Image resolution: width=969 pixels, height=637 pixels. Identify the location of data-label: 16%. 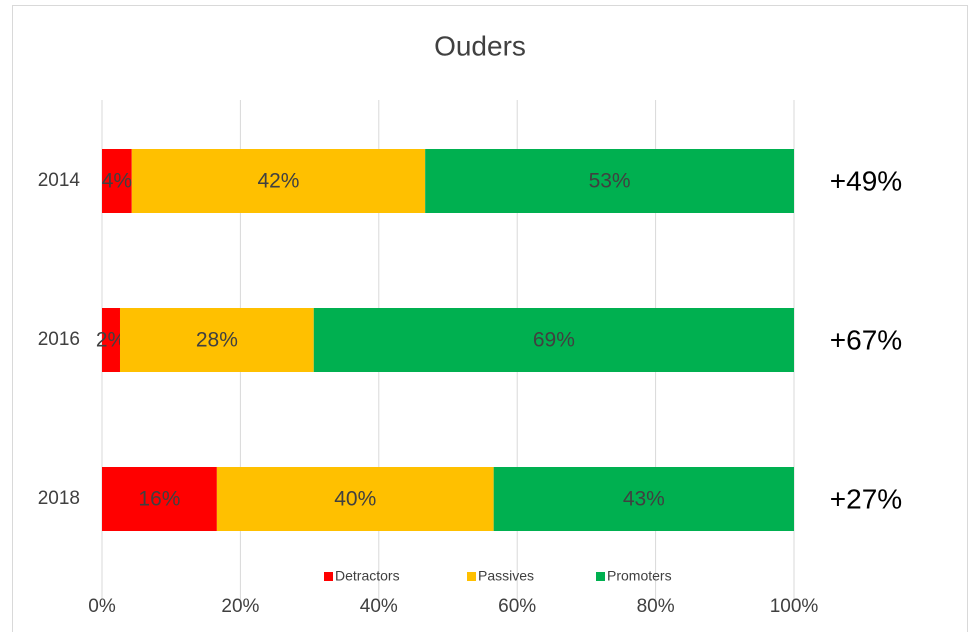
(159, 499).